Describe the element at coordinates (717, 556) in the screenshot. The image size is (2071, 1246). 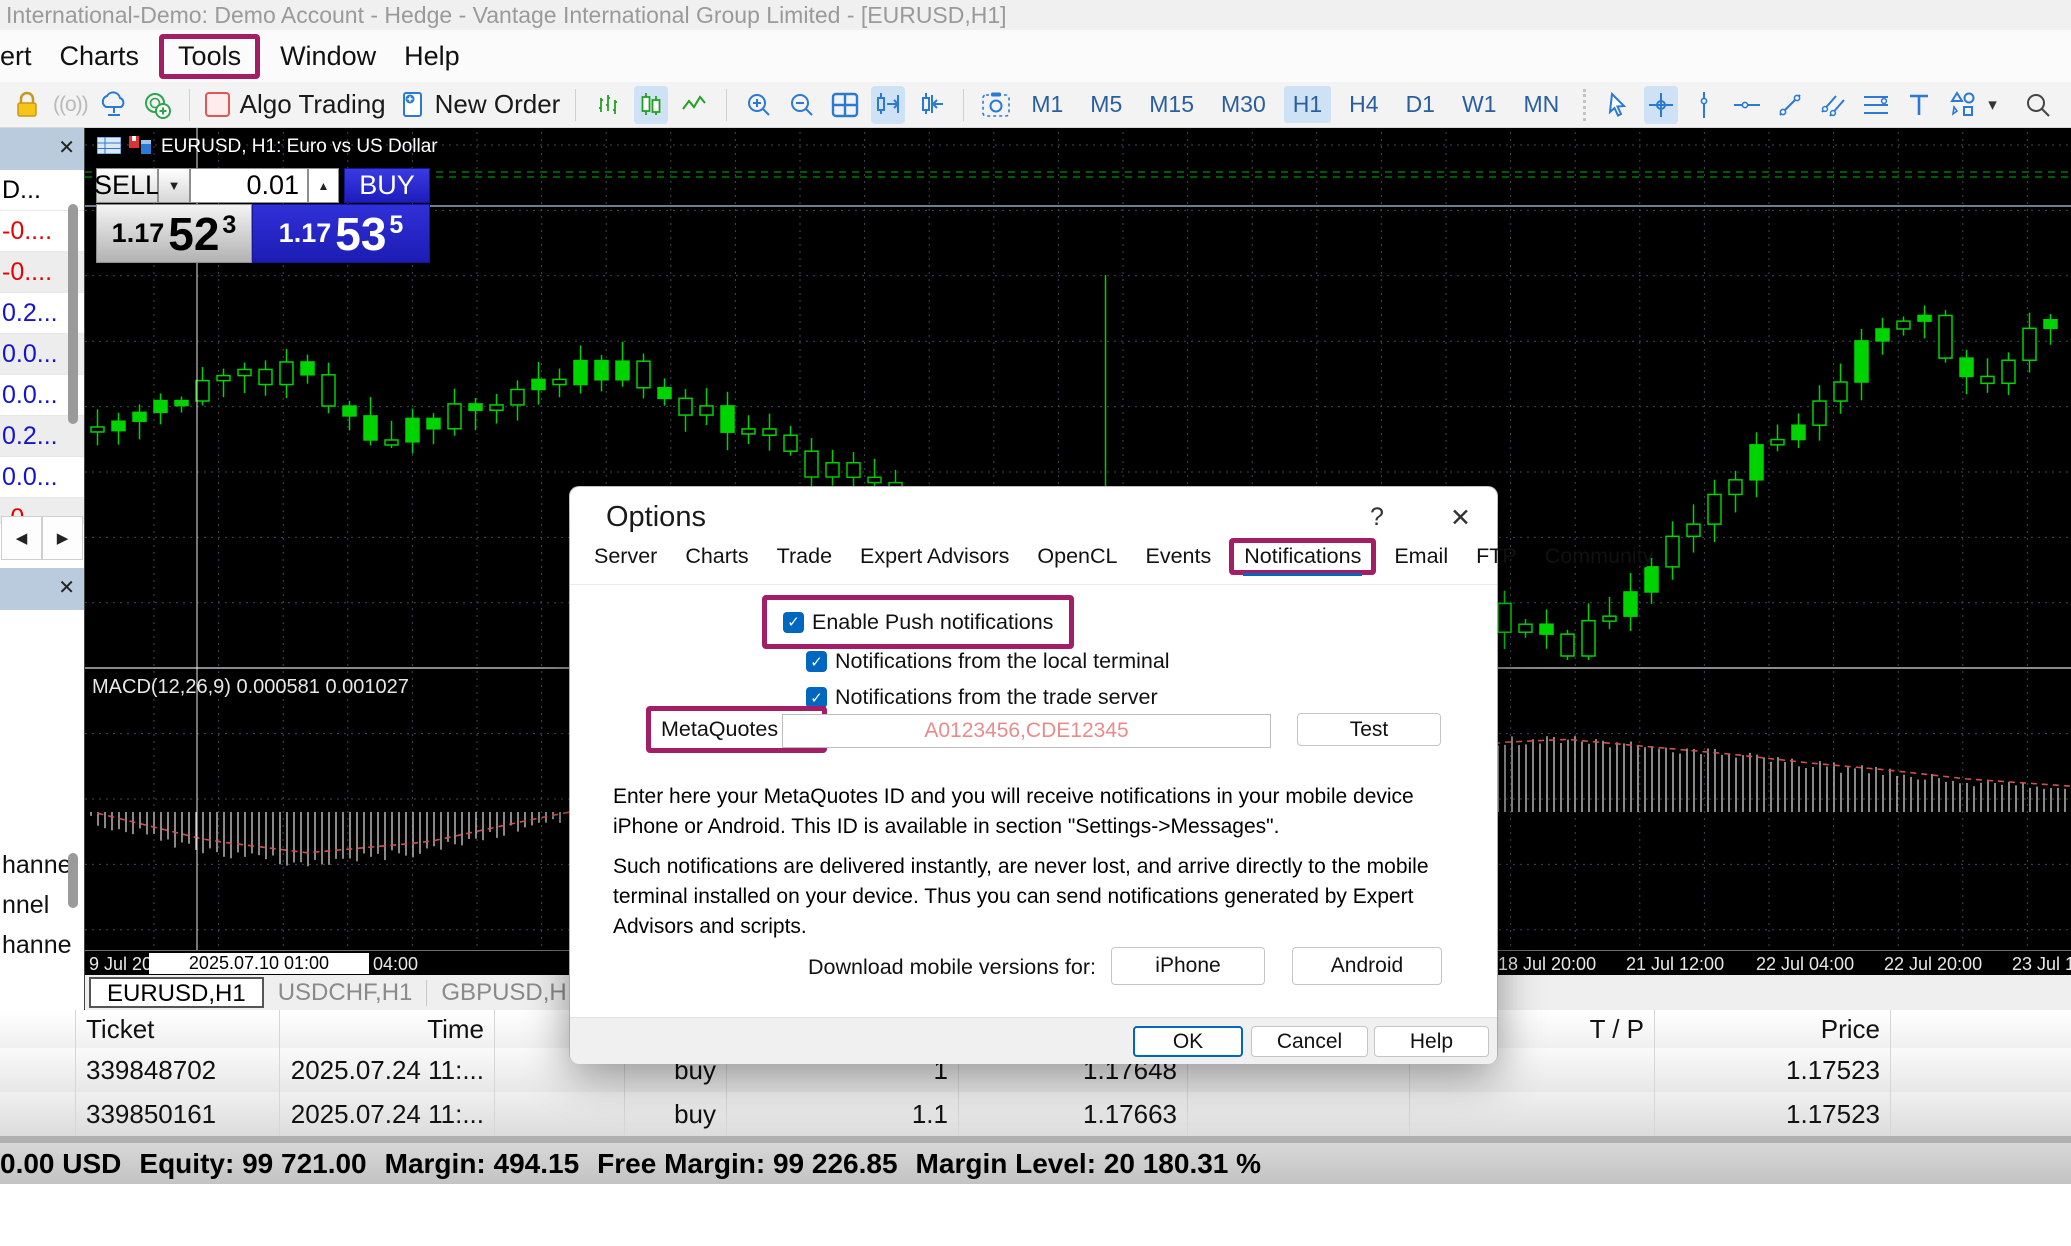
I see `dialog-tab-charts: Charts` at that location.